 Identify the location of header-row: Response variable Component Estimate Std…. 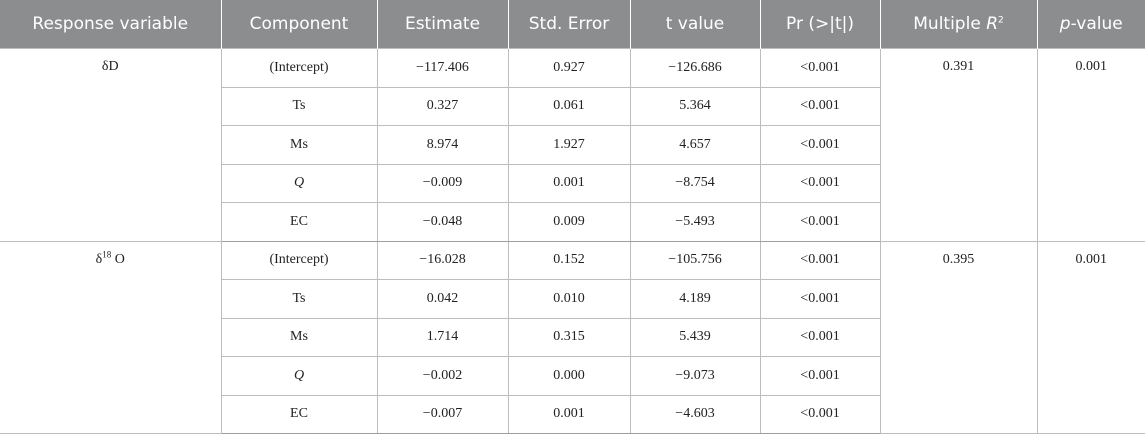
(572, 24).